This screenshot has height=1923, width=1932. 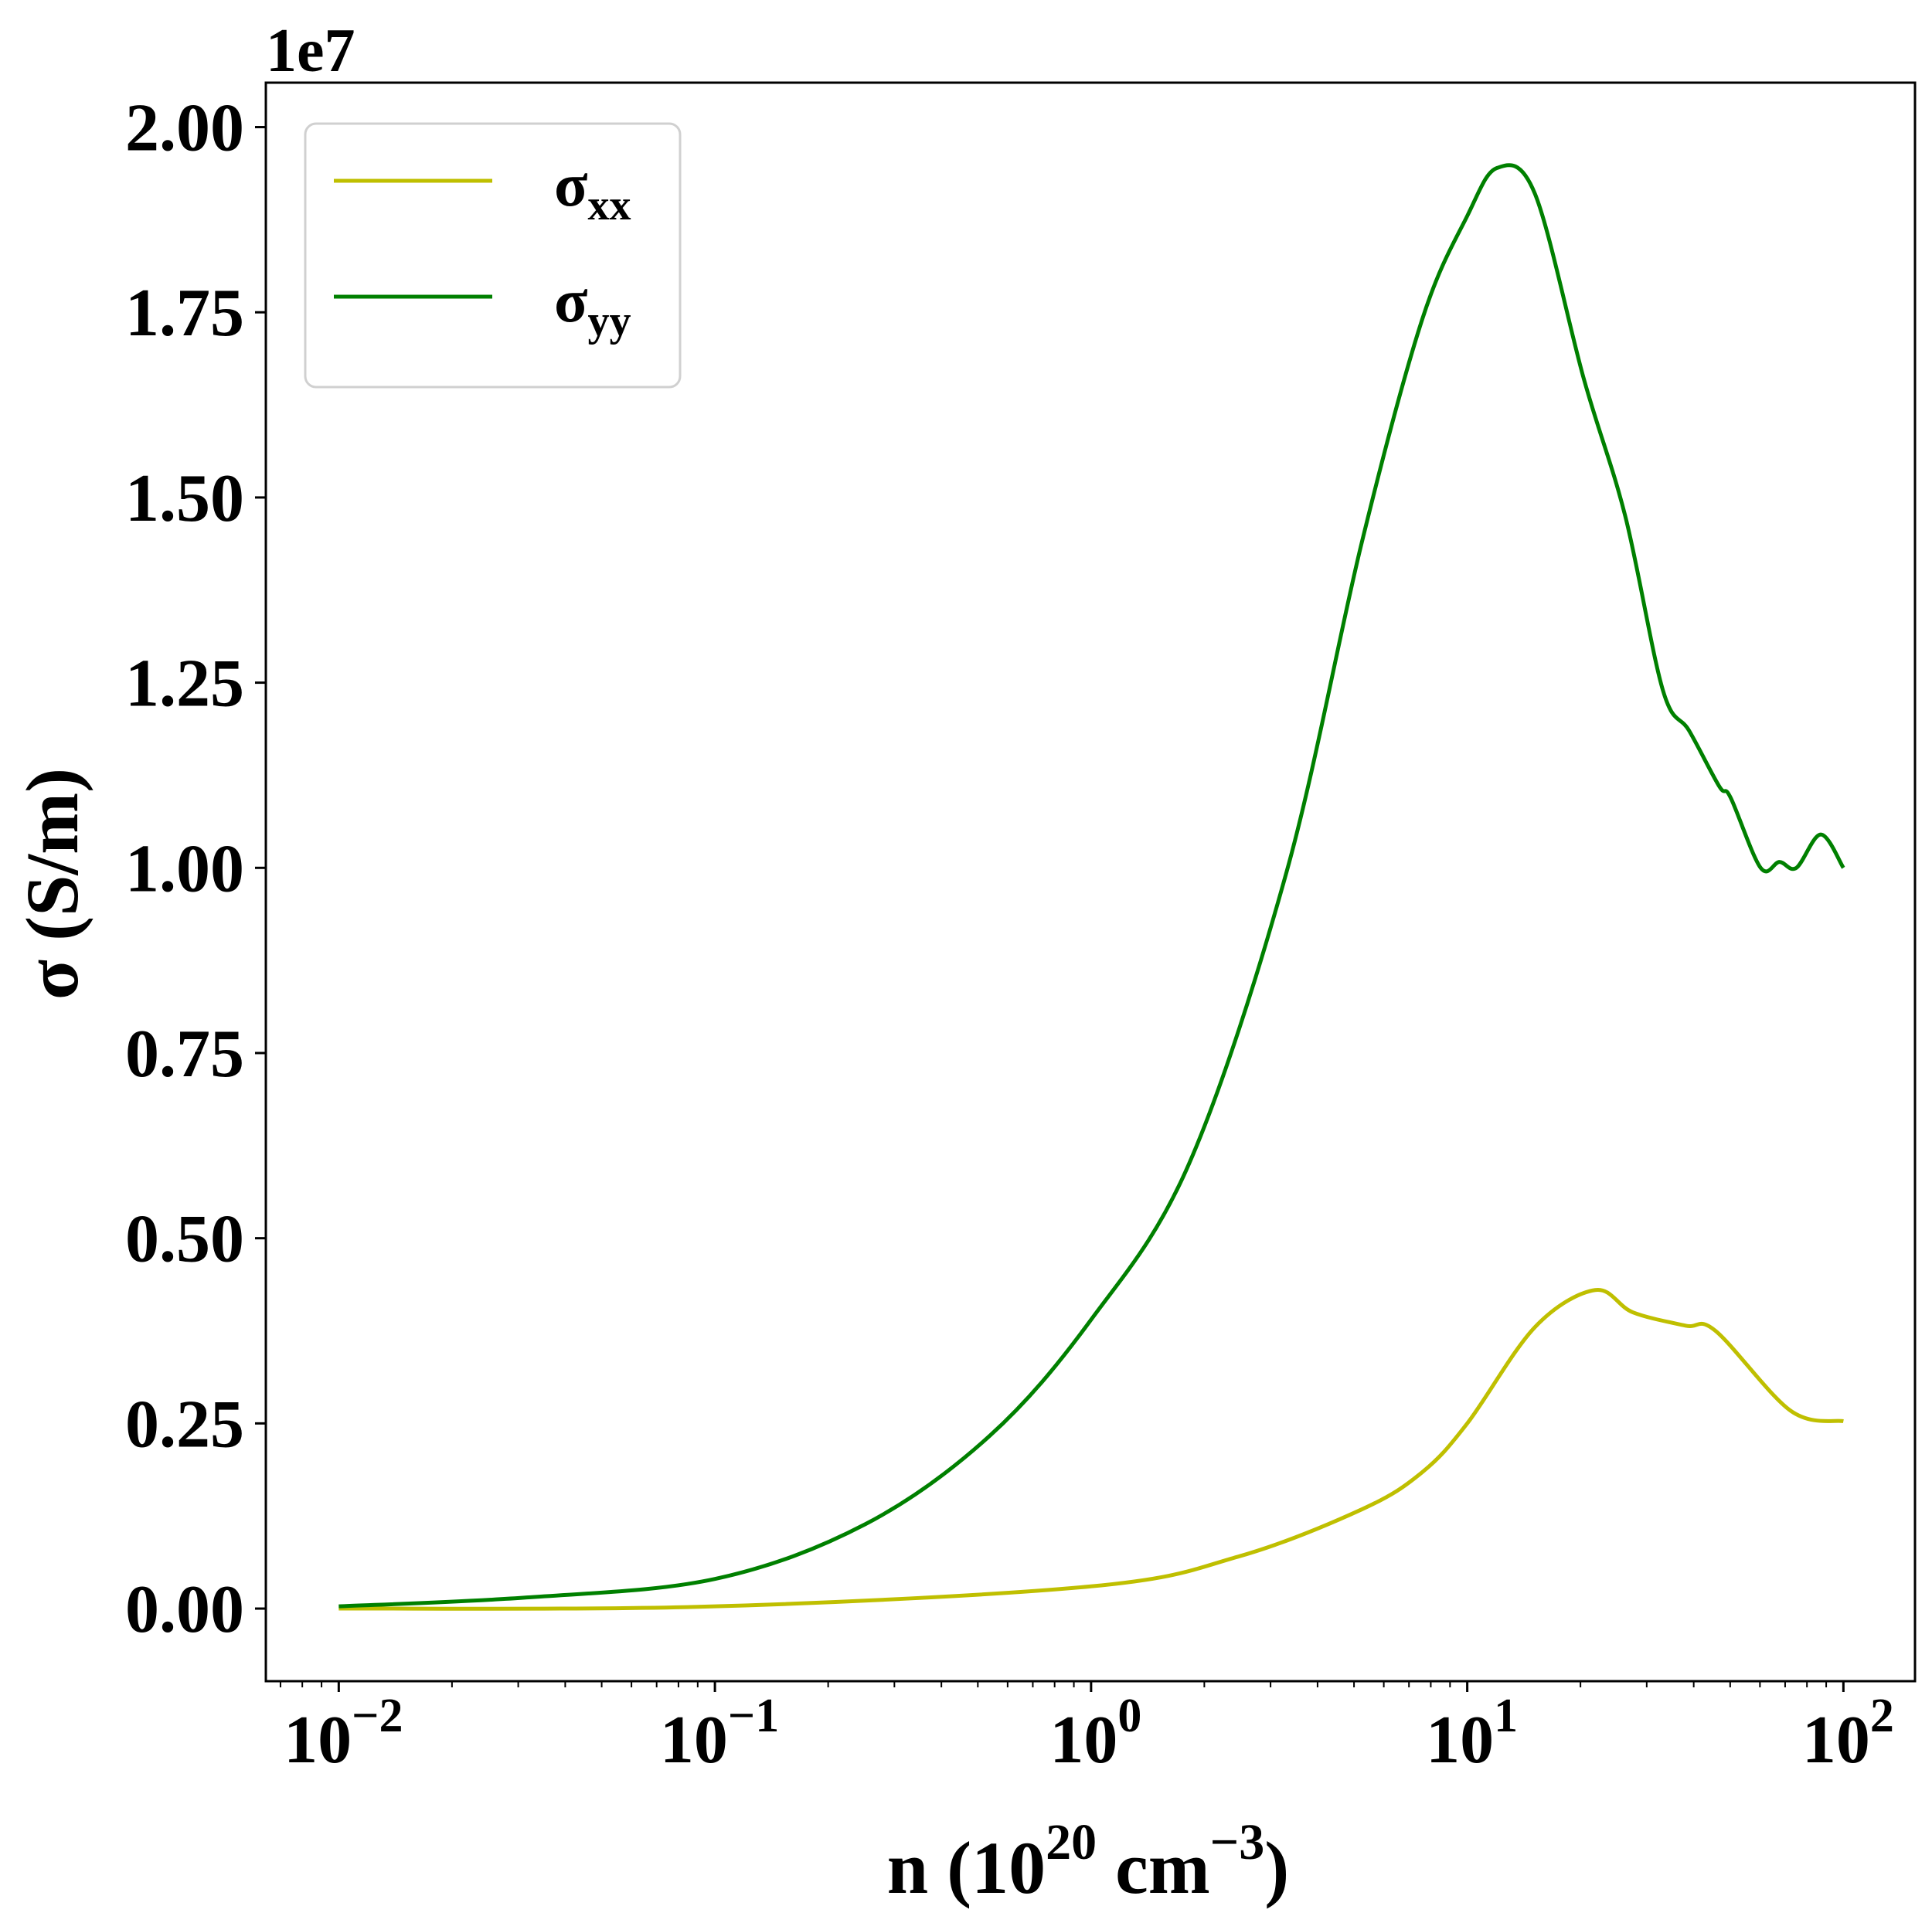 What do you see at coordinates (184, 313) in the screenshot?
I see `y-tick-label: 1.75` at bounding box center [184, 313].